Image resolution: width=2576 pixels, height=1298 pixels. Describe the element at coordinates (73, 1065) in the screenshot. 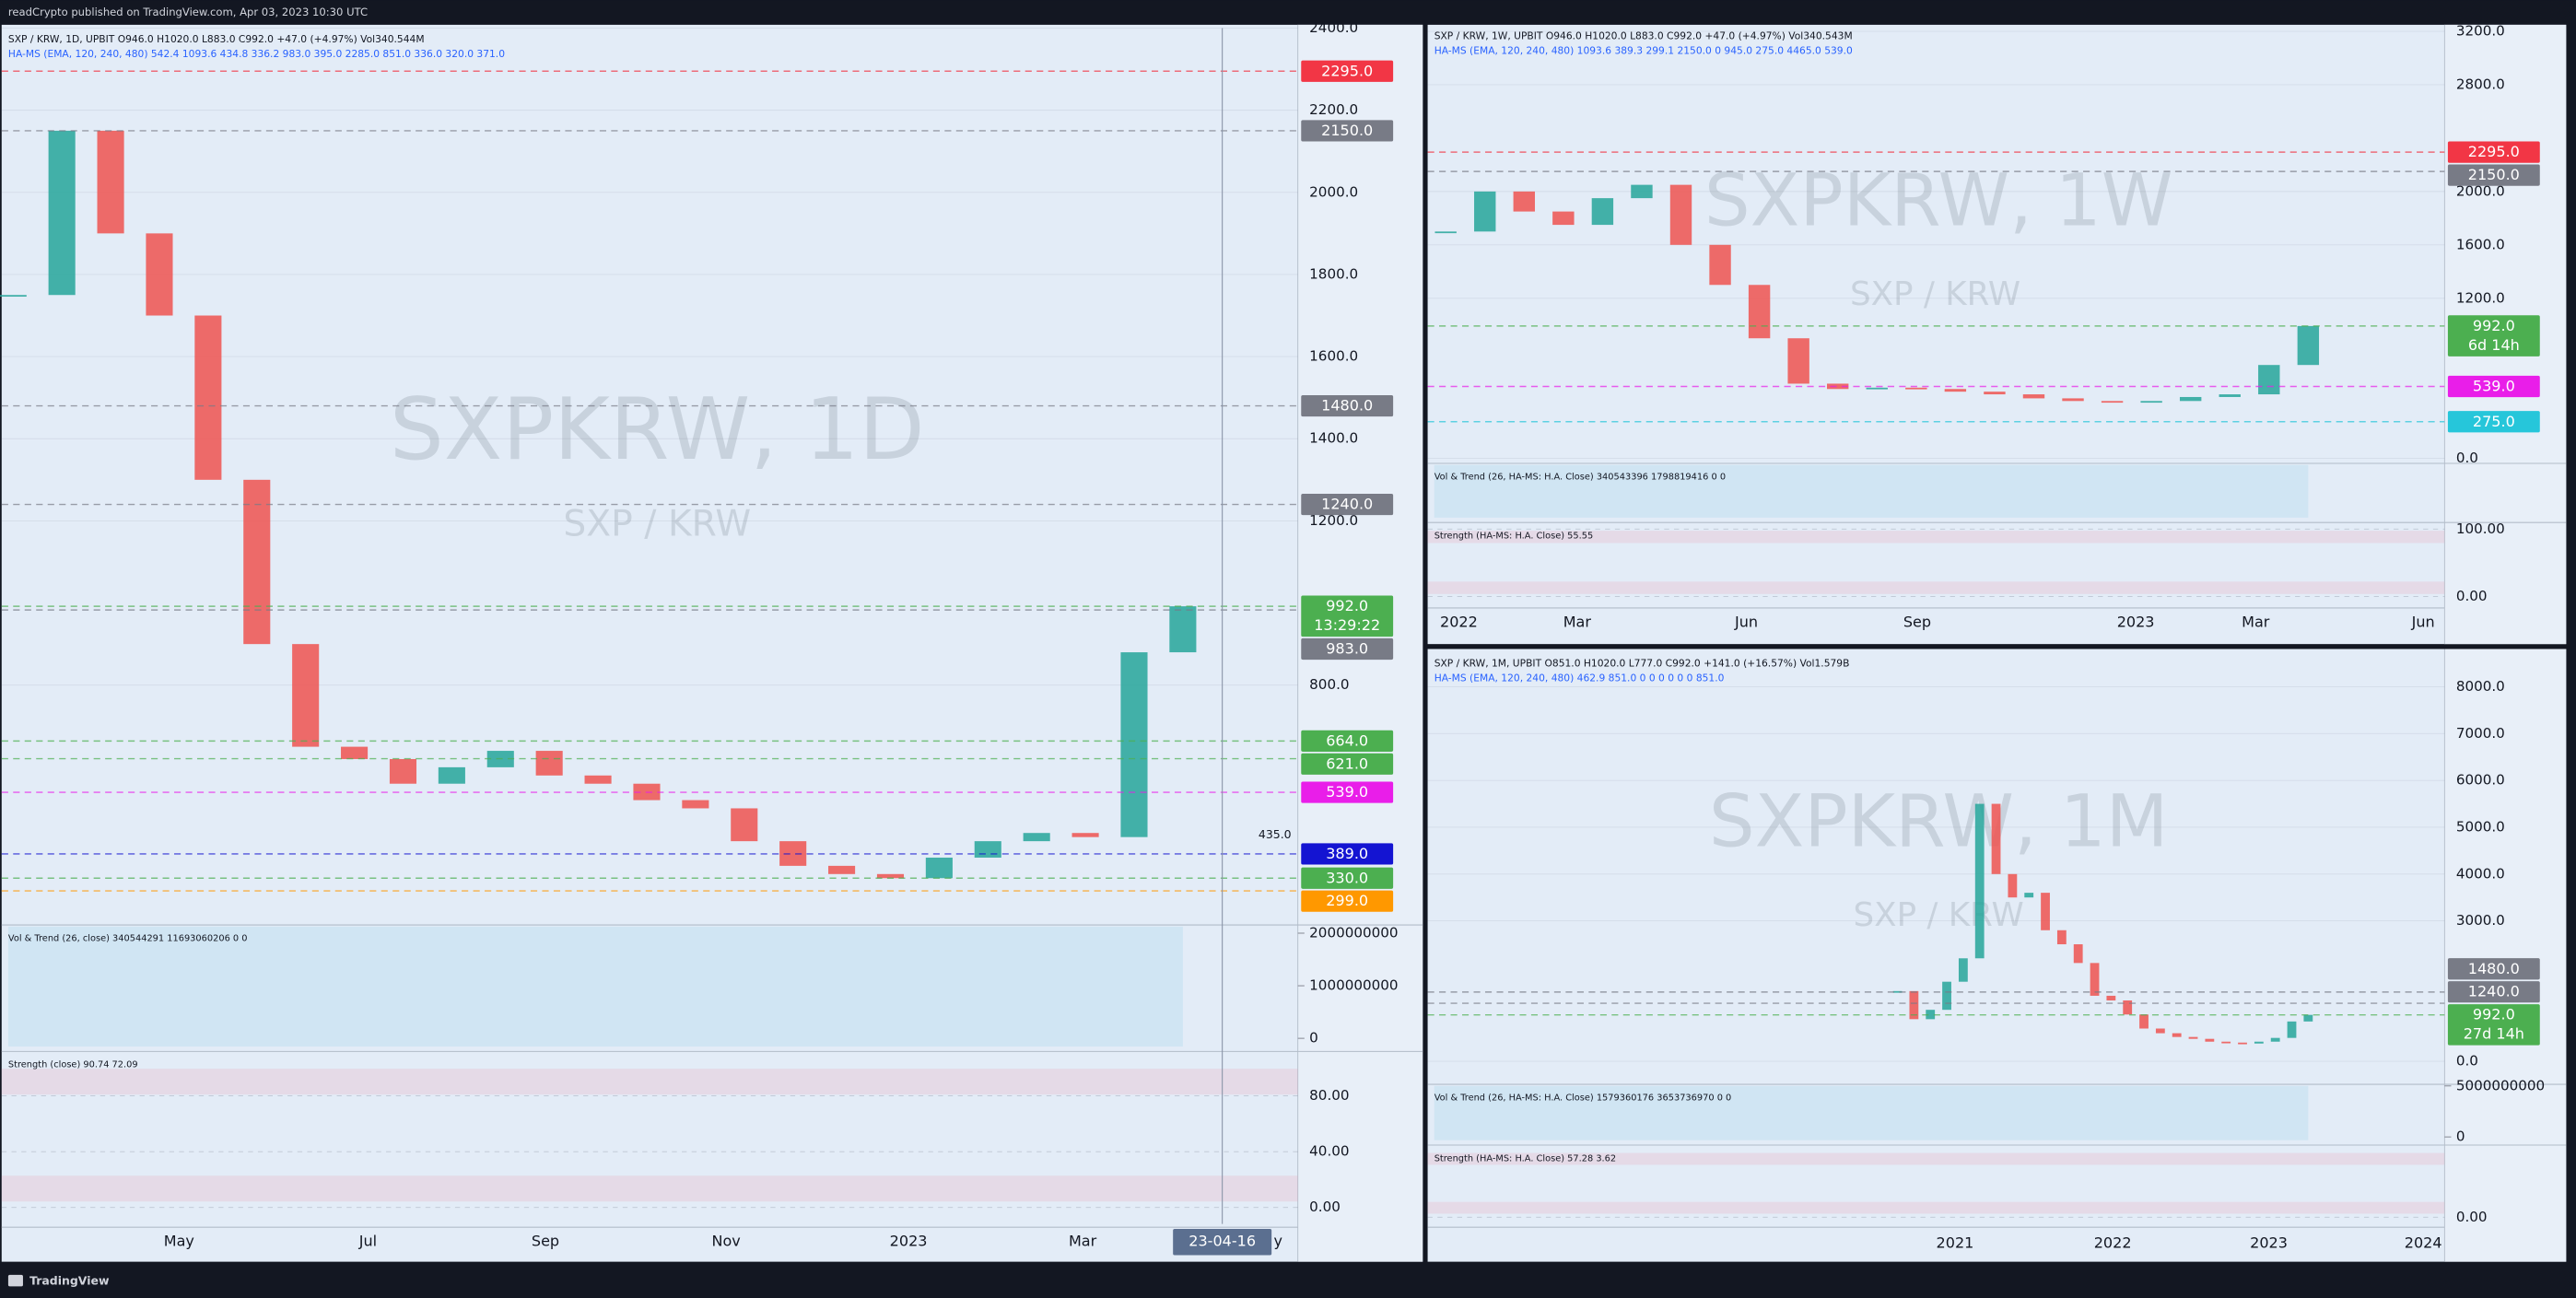

I see `strength-pane-label: Strength (close) 90.74 72.09` at that location.